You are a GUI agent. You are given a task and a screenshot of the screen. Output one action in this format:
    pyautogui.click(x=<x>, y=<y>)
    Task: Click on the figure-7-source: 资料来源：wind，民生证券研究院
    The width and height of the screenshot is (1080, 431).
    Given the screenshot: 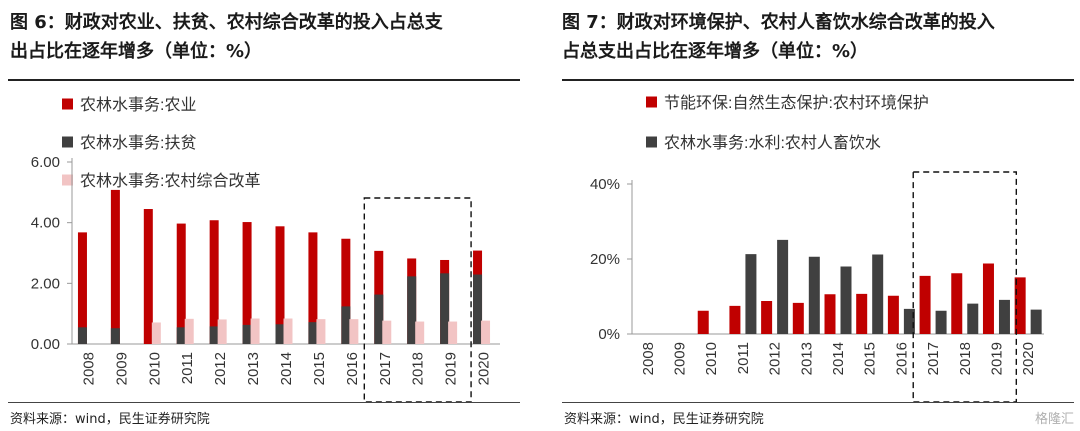 What is the action you would take?
    pyautogui.click(x=664, y=419)
    